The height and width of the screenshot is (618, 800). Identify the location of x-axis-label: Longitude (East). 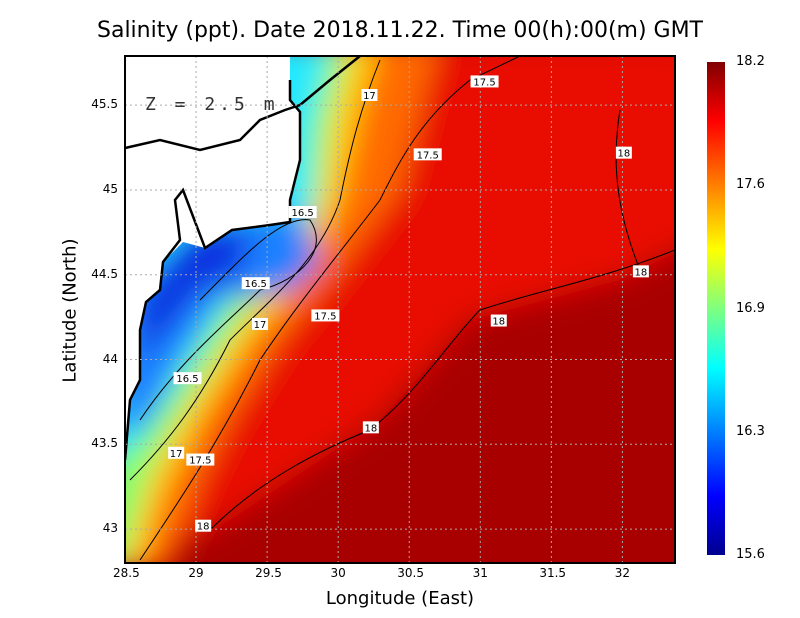
(400, 598).